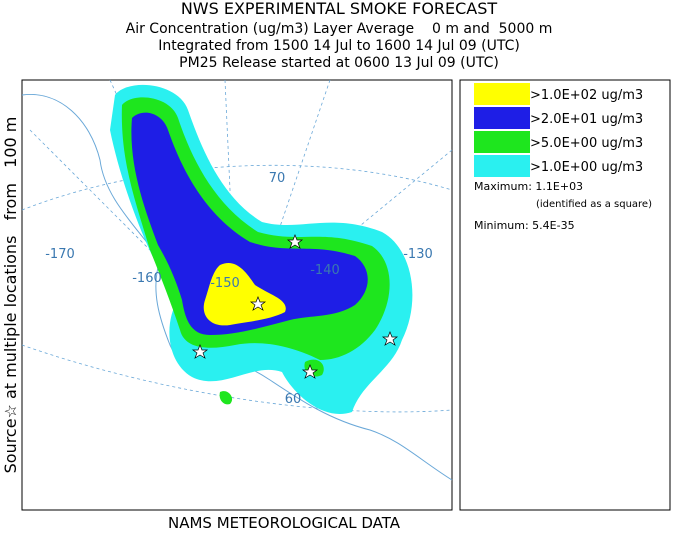 The image size is (678, 536). Describe the element at coordinates (586, 143) in the screenshot. I see `legend-label: >5.0E+00 ug/m3` at that location.